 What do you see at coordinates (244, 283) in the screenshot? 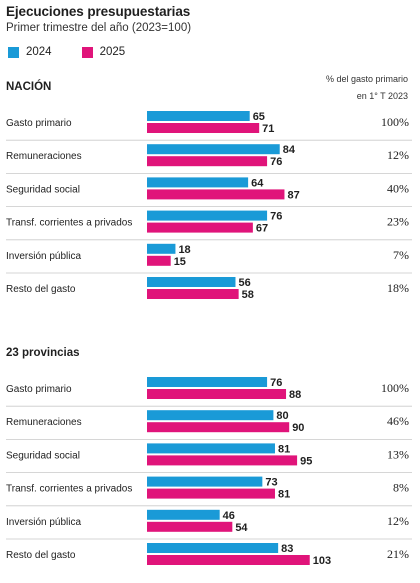
I see `value-label: 56` at bounding box center [244, 283].